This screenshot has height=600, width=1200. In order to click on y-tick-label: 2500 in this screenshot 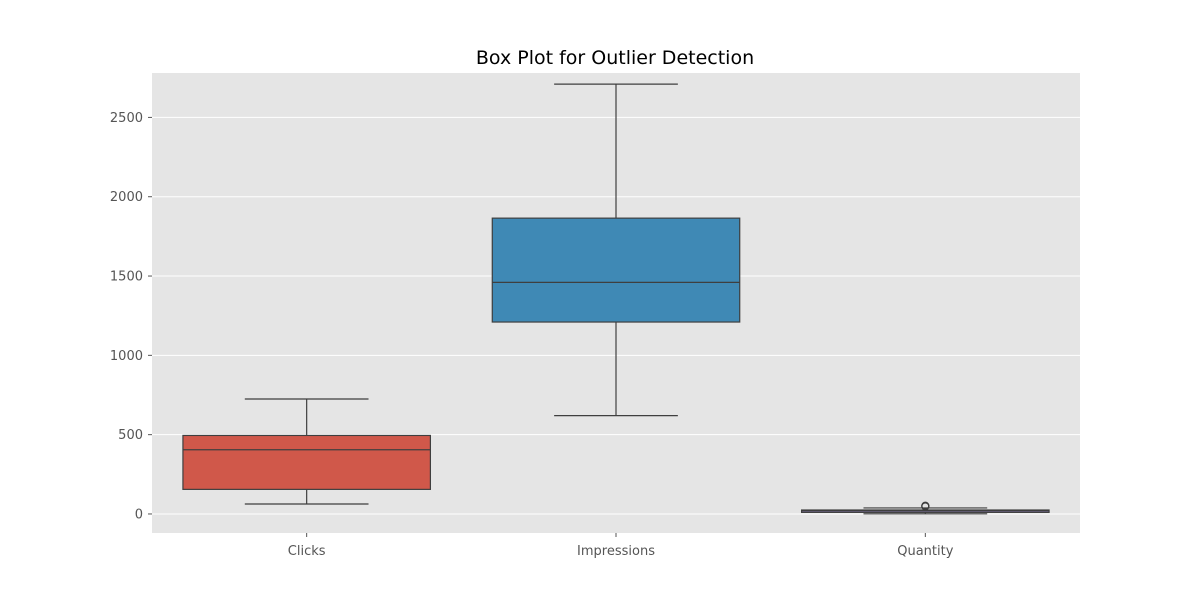, I will do `click(126, 118)`.